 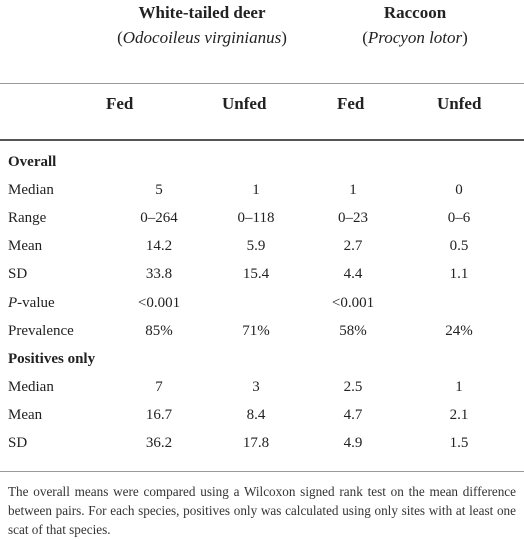 I want to click on table-cell: 2.5, so click(x=353, y=387).